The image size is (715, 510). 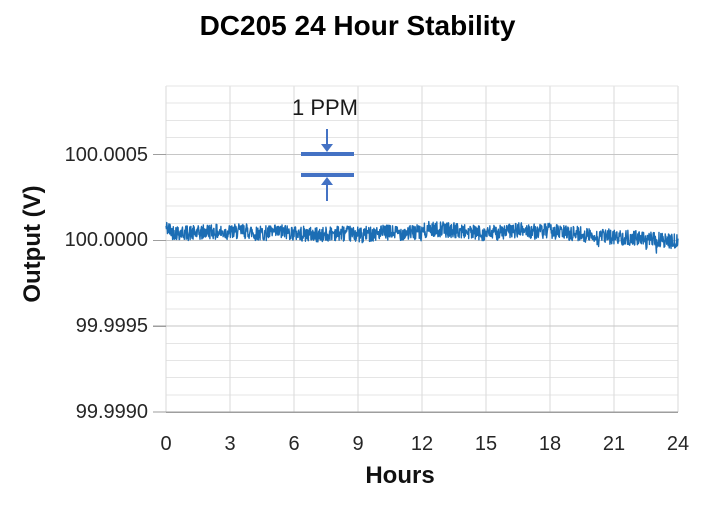 What do you see at coordinates (325, 107) in the screenshot?
I see `ppm-annotation-label: 1 PPM` at bounding box center [325, 107].